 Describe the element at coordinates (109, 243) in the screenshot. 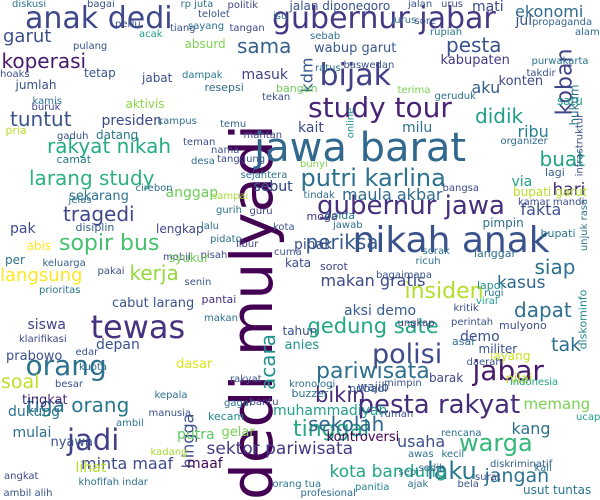

I see `word-sopir-bus: sopir bus` at that location.